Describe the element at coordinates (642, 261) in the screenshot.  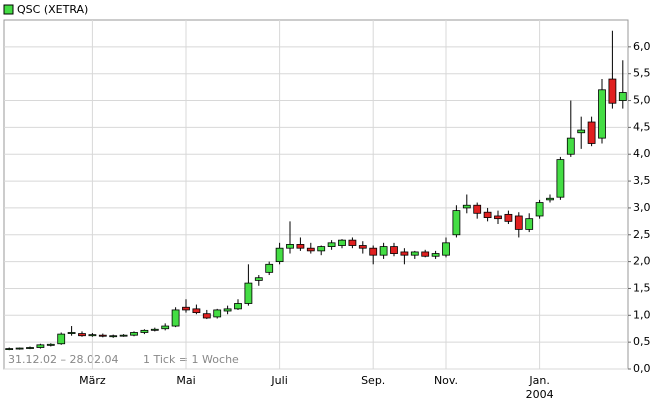
I see `y-tick-label: 2,0` at that location.